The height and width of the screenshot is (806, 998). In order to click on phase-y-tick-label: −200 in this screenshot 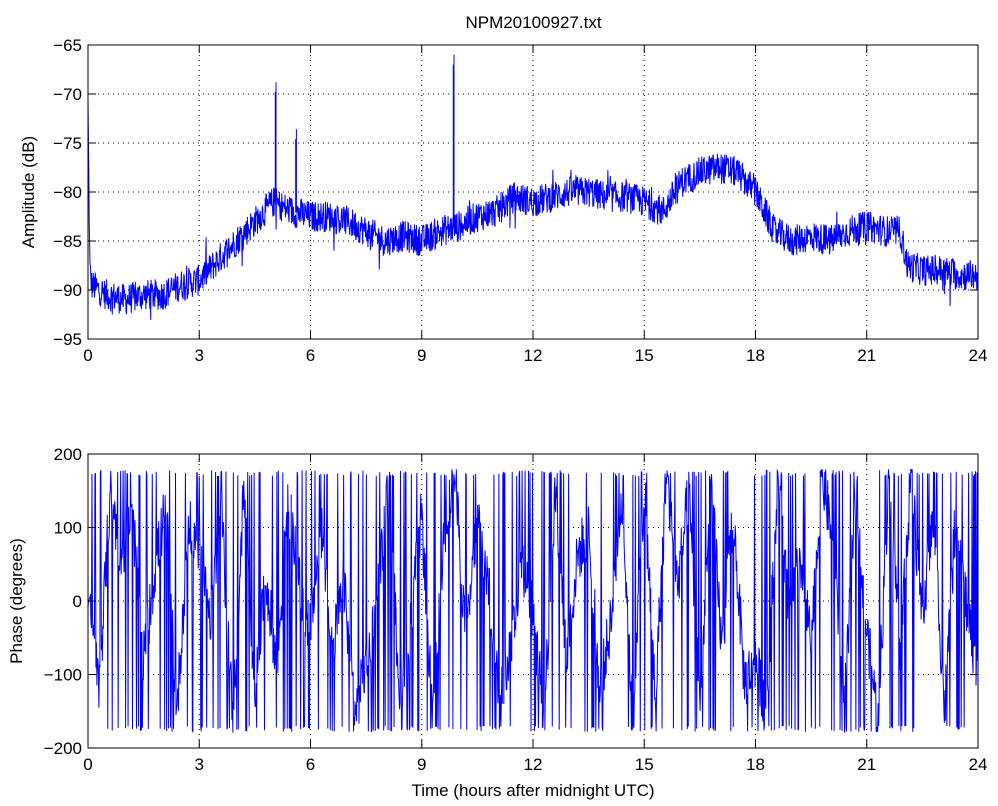, I will do `click(63, 748)`.